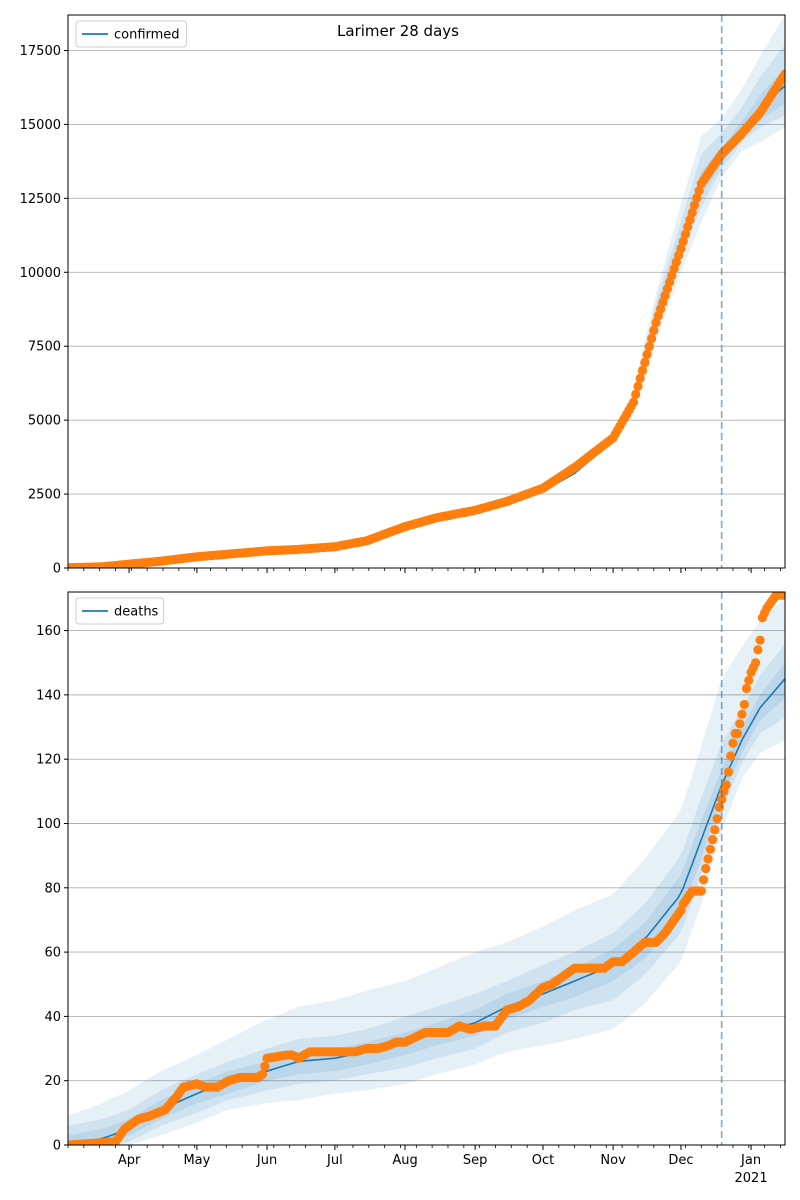 The height and width of the screenshot is (1200, 800). Describe the element at coordinates (44, 421) in the screenshot. I see `y-tick-label: 5000` at that location.